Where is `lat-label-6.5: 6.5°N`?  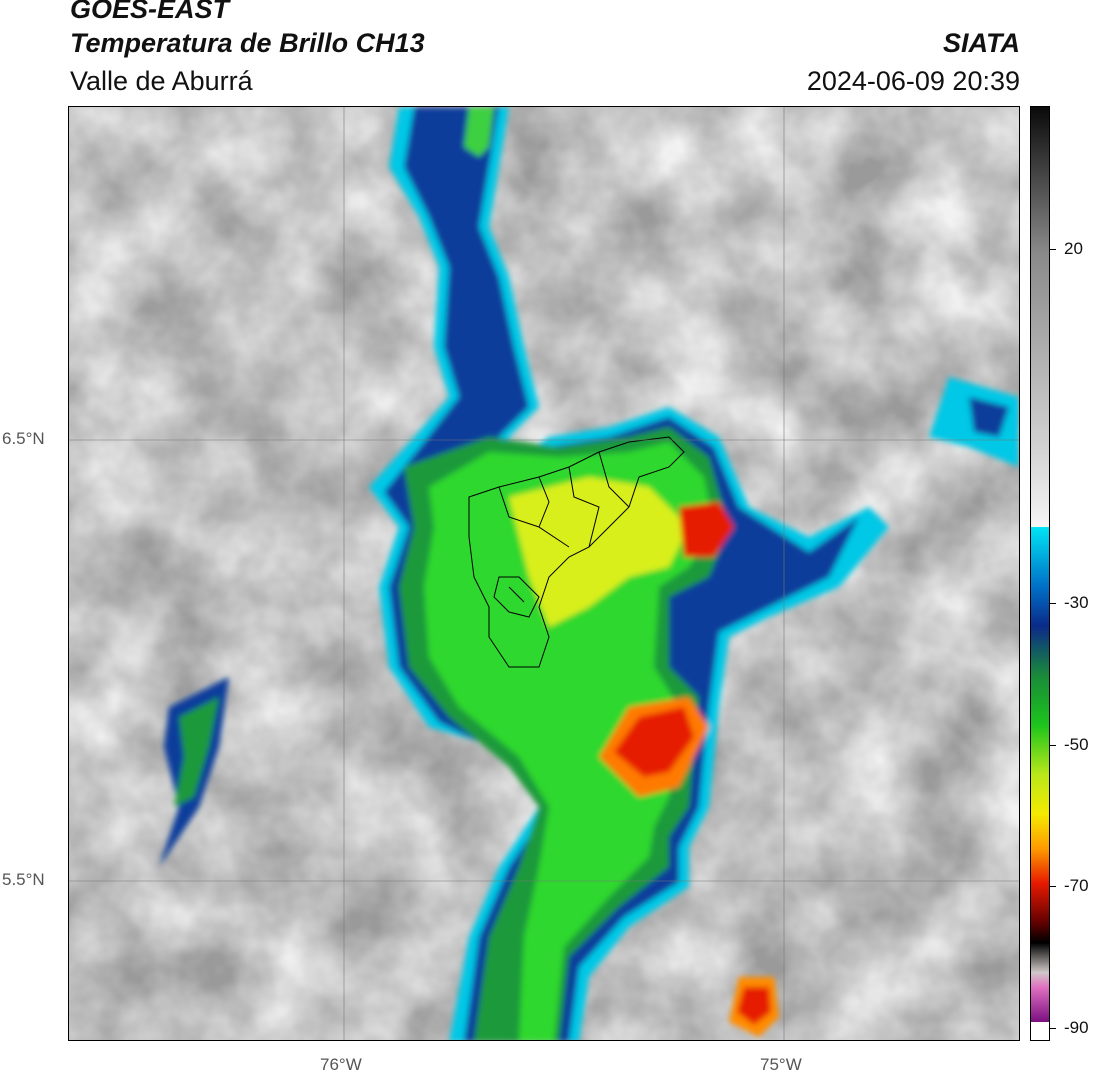 lat-label-6.5: 6.5°N is located at coordinates (23, 438).